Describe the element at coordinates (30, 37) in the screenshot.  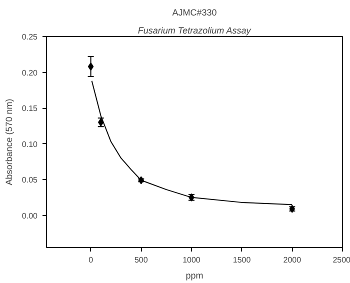
I see `y-tick-label: 0.25` at that location.